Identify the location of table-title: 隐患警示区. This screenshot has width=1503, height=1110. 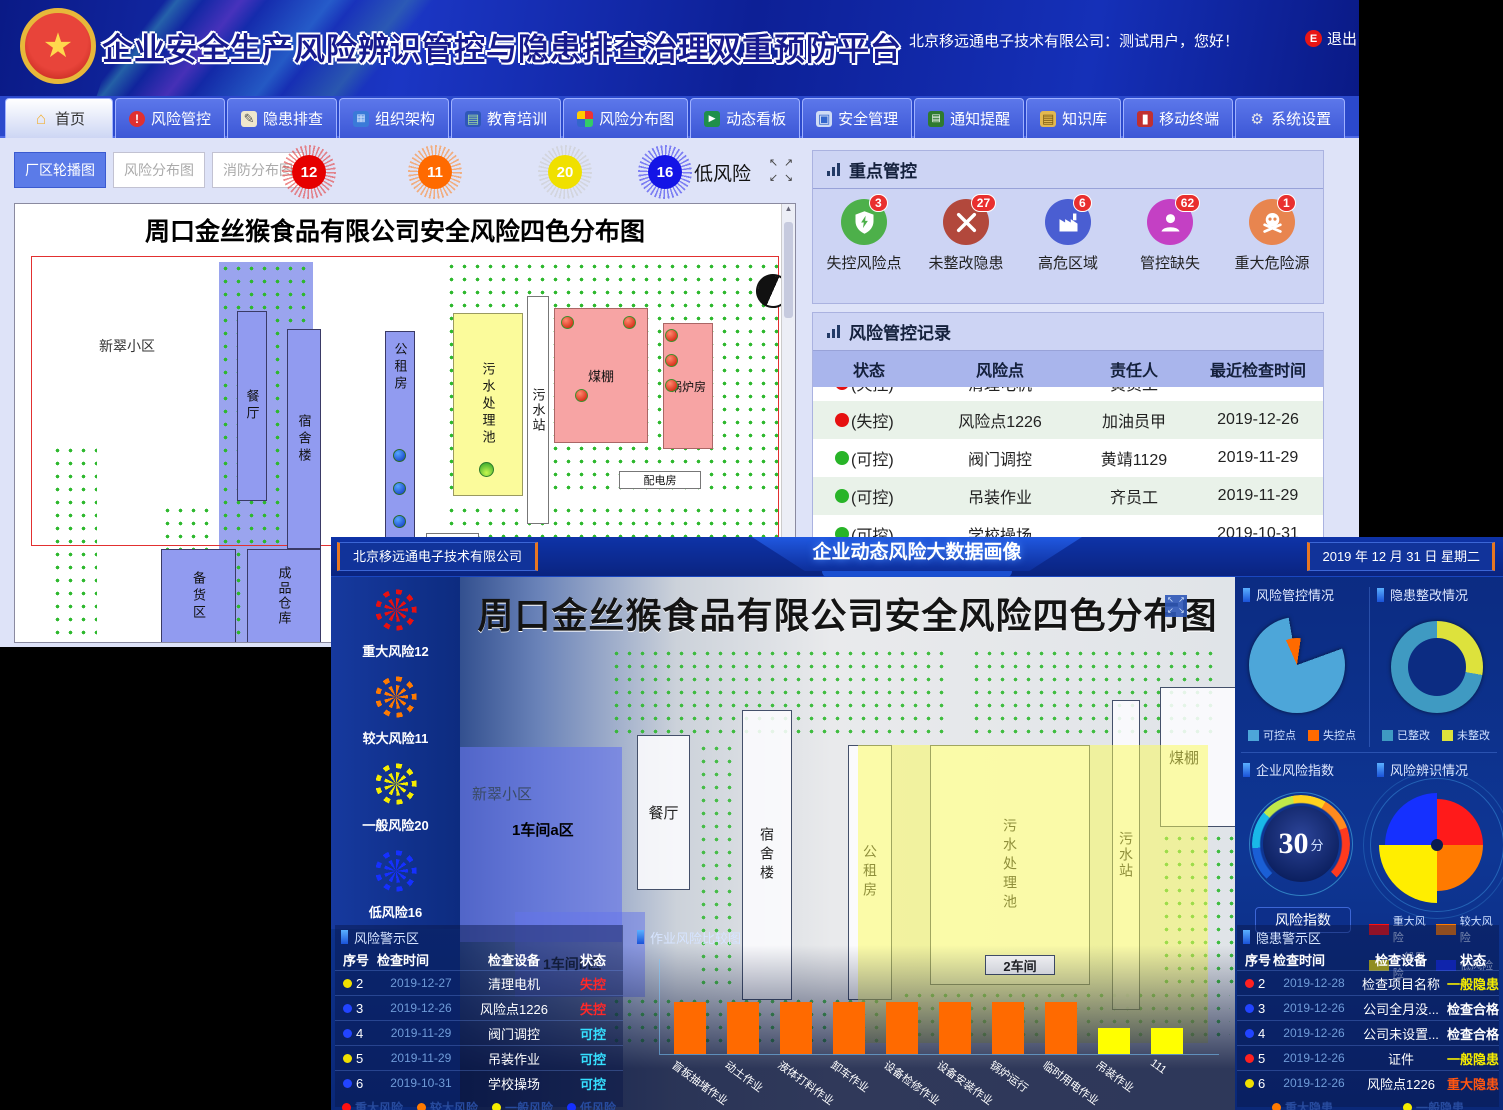
(1368, 937).